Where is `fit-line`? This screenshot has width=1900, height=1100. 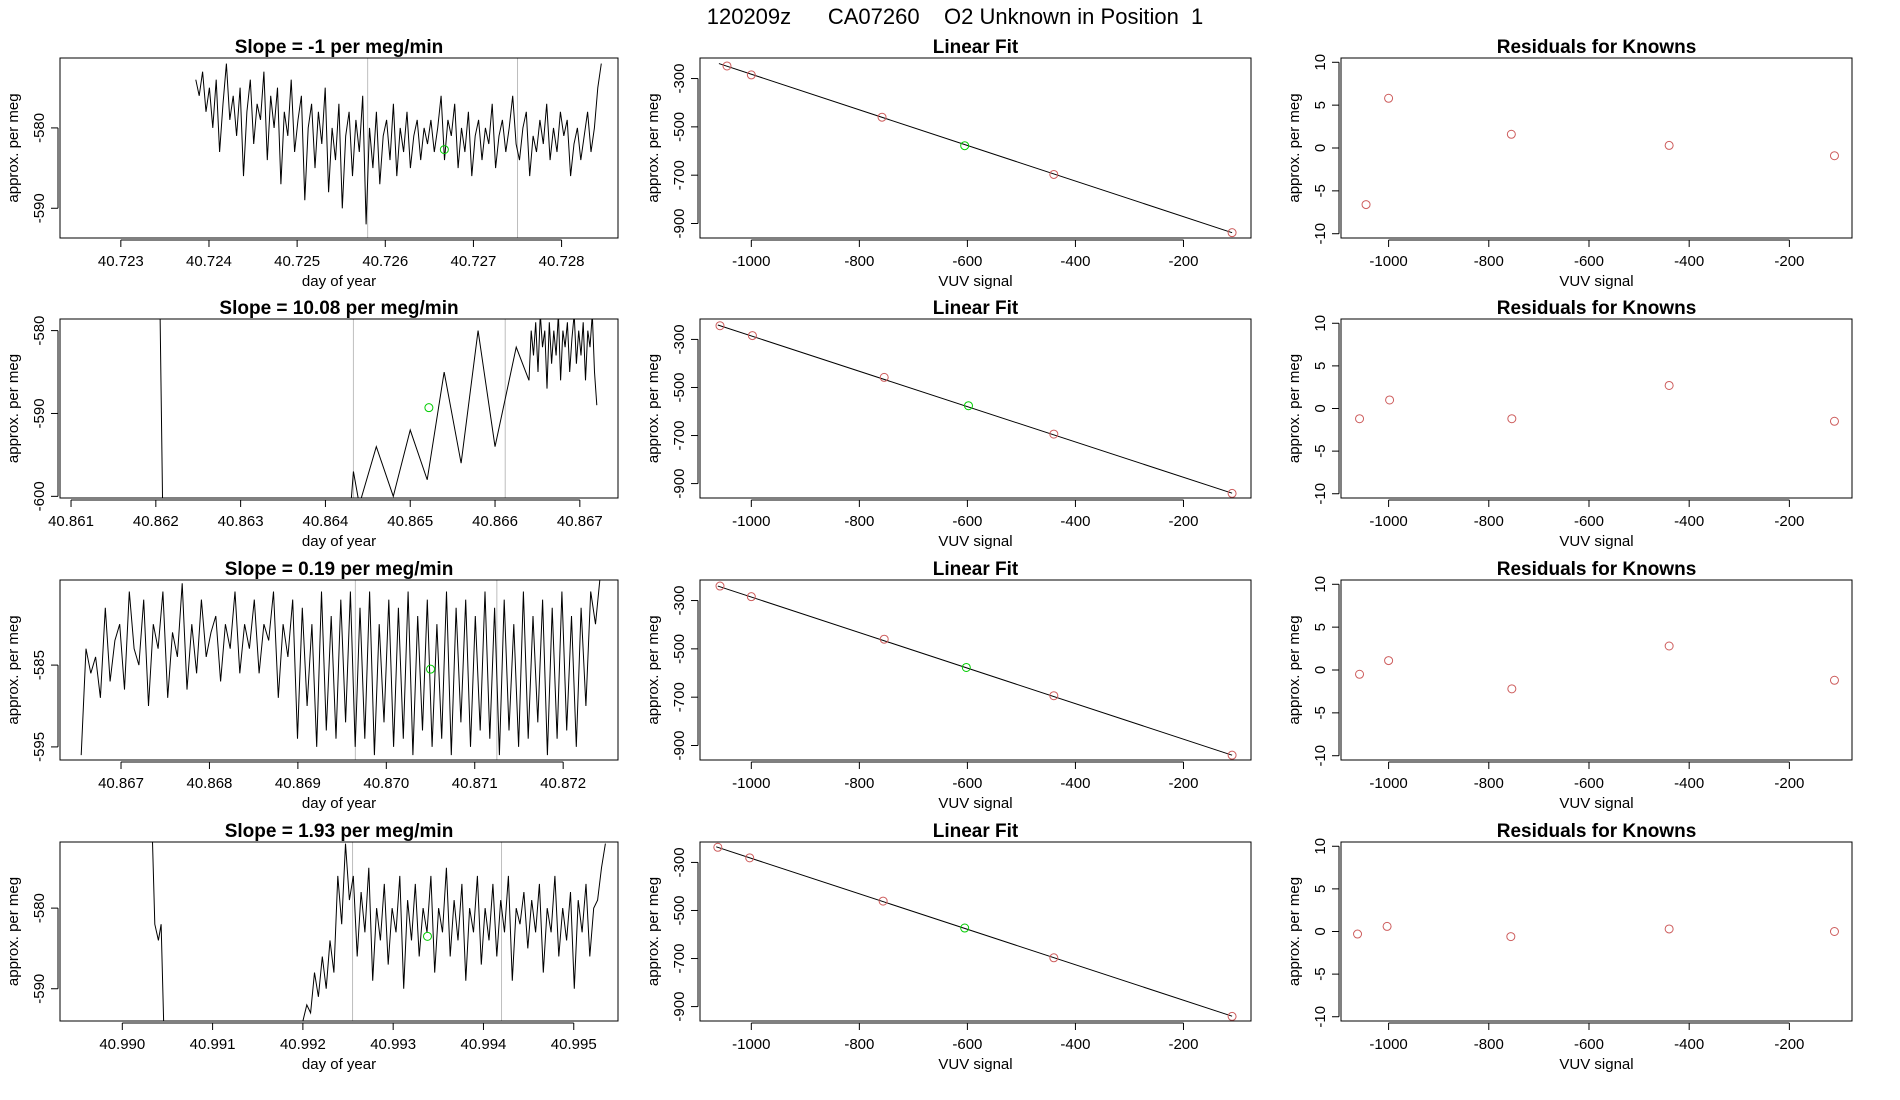 fit-line is located at coordinates (975, 148).